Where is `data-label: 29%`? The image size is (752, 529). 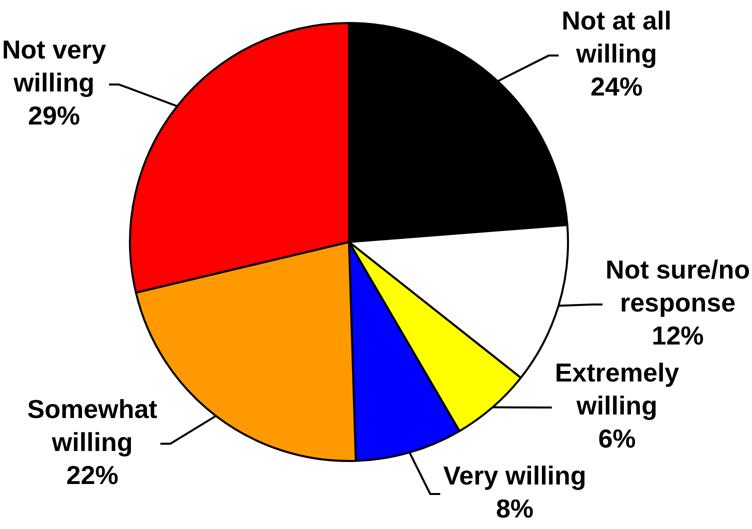 data-label: 29% is located at coordinates (54, 115).